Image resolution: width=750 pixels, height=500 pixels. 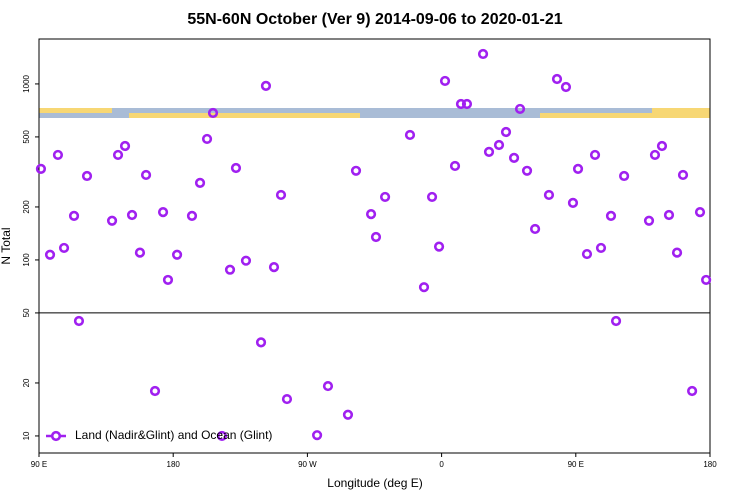 What do you see at coordinates (307, 464) in the screenshot?
I see `x-tick-label: 90 W` at bounding box center [307, 464].